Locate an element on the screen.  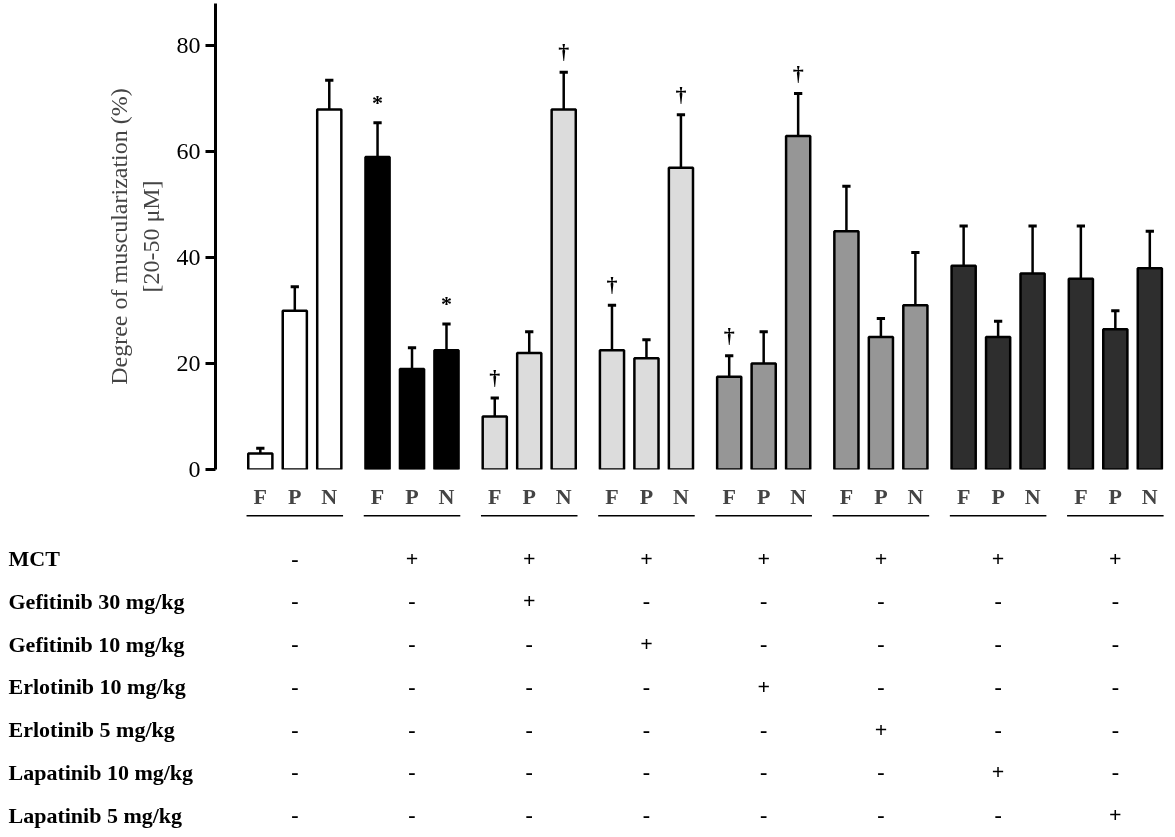
text: Lapatinib 5 mg/kg is located at coordinates (95, 815).